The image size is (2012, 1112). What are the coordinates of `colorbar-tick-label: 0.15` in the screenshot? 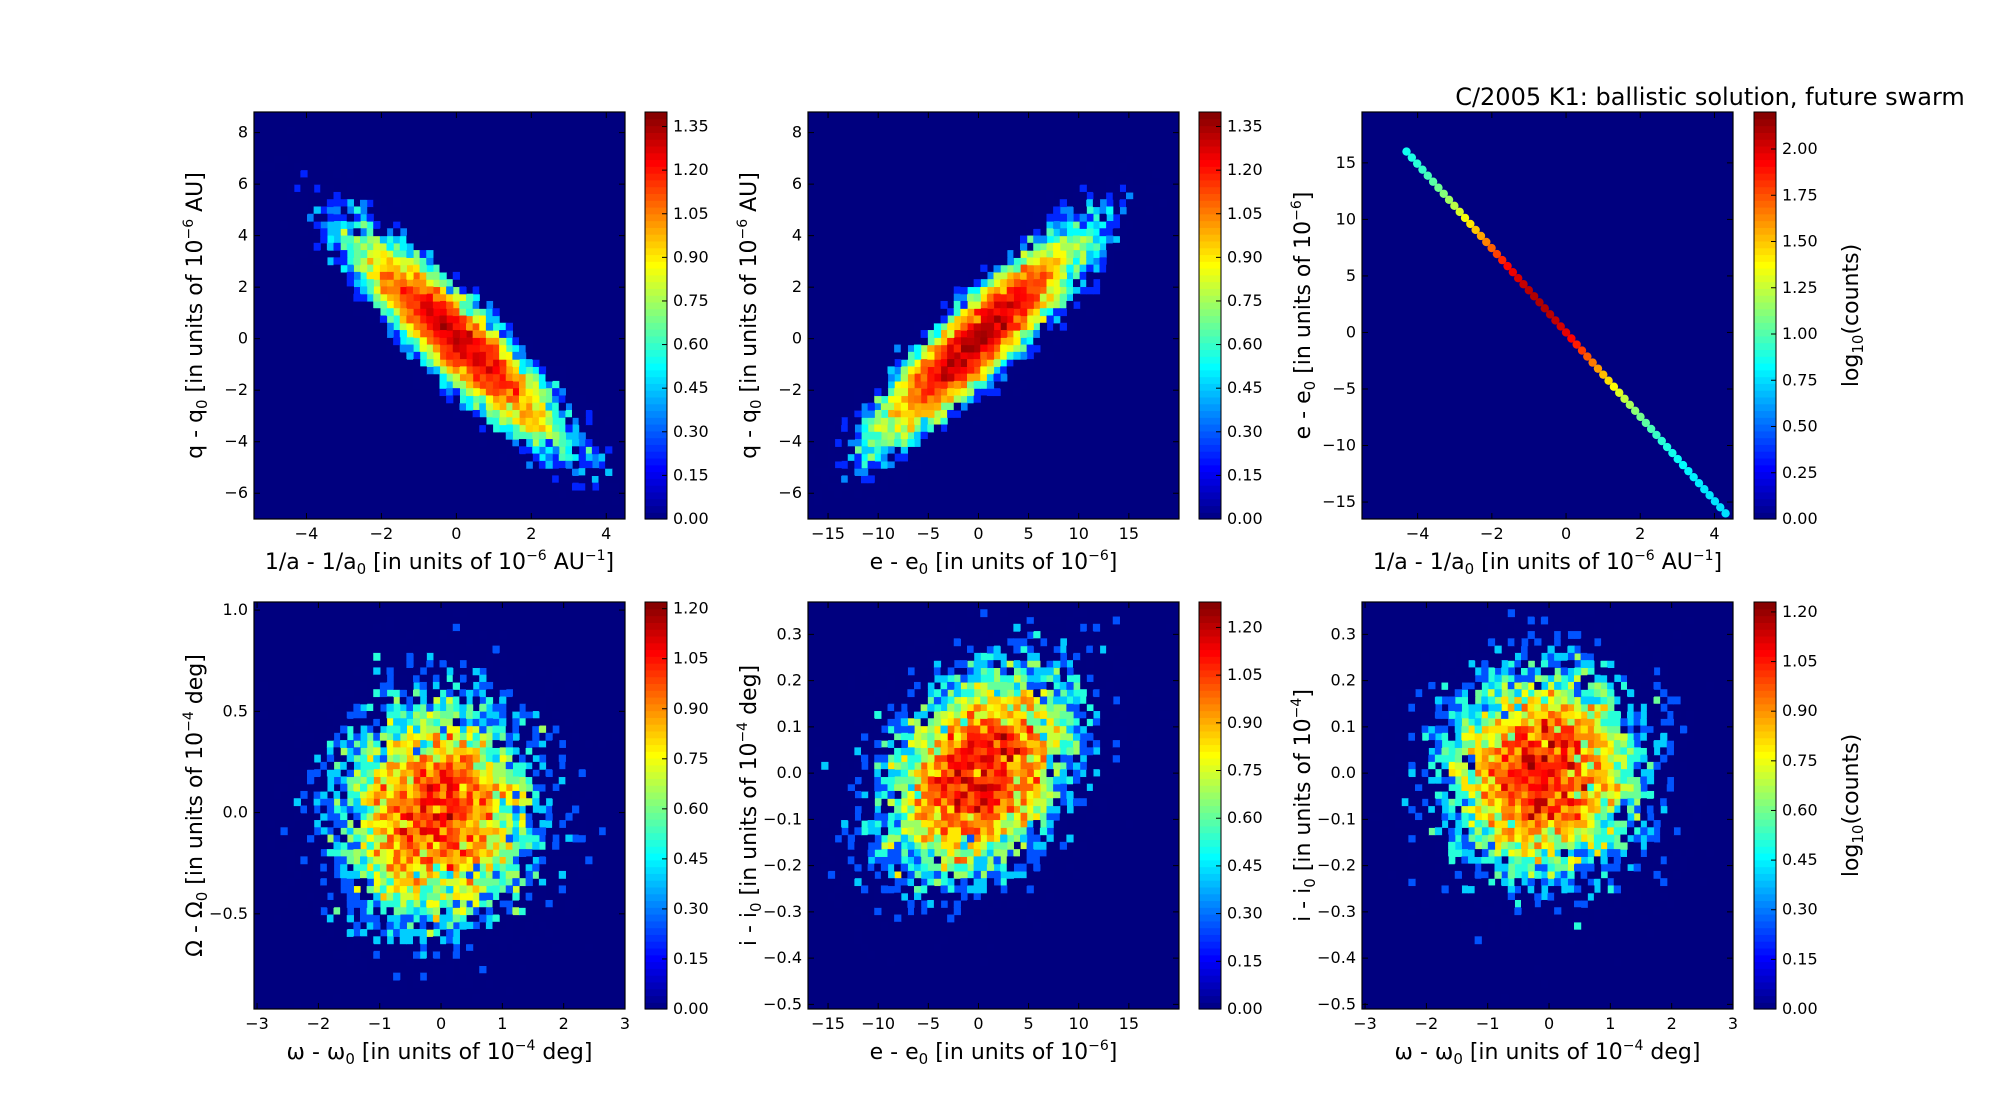 It's located at (1245, 474).